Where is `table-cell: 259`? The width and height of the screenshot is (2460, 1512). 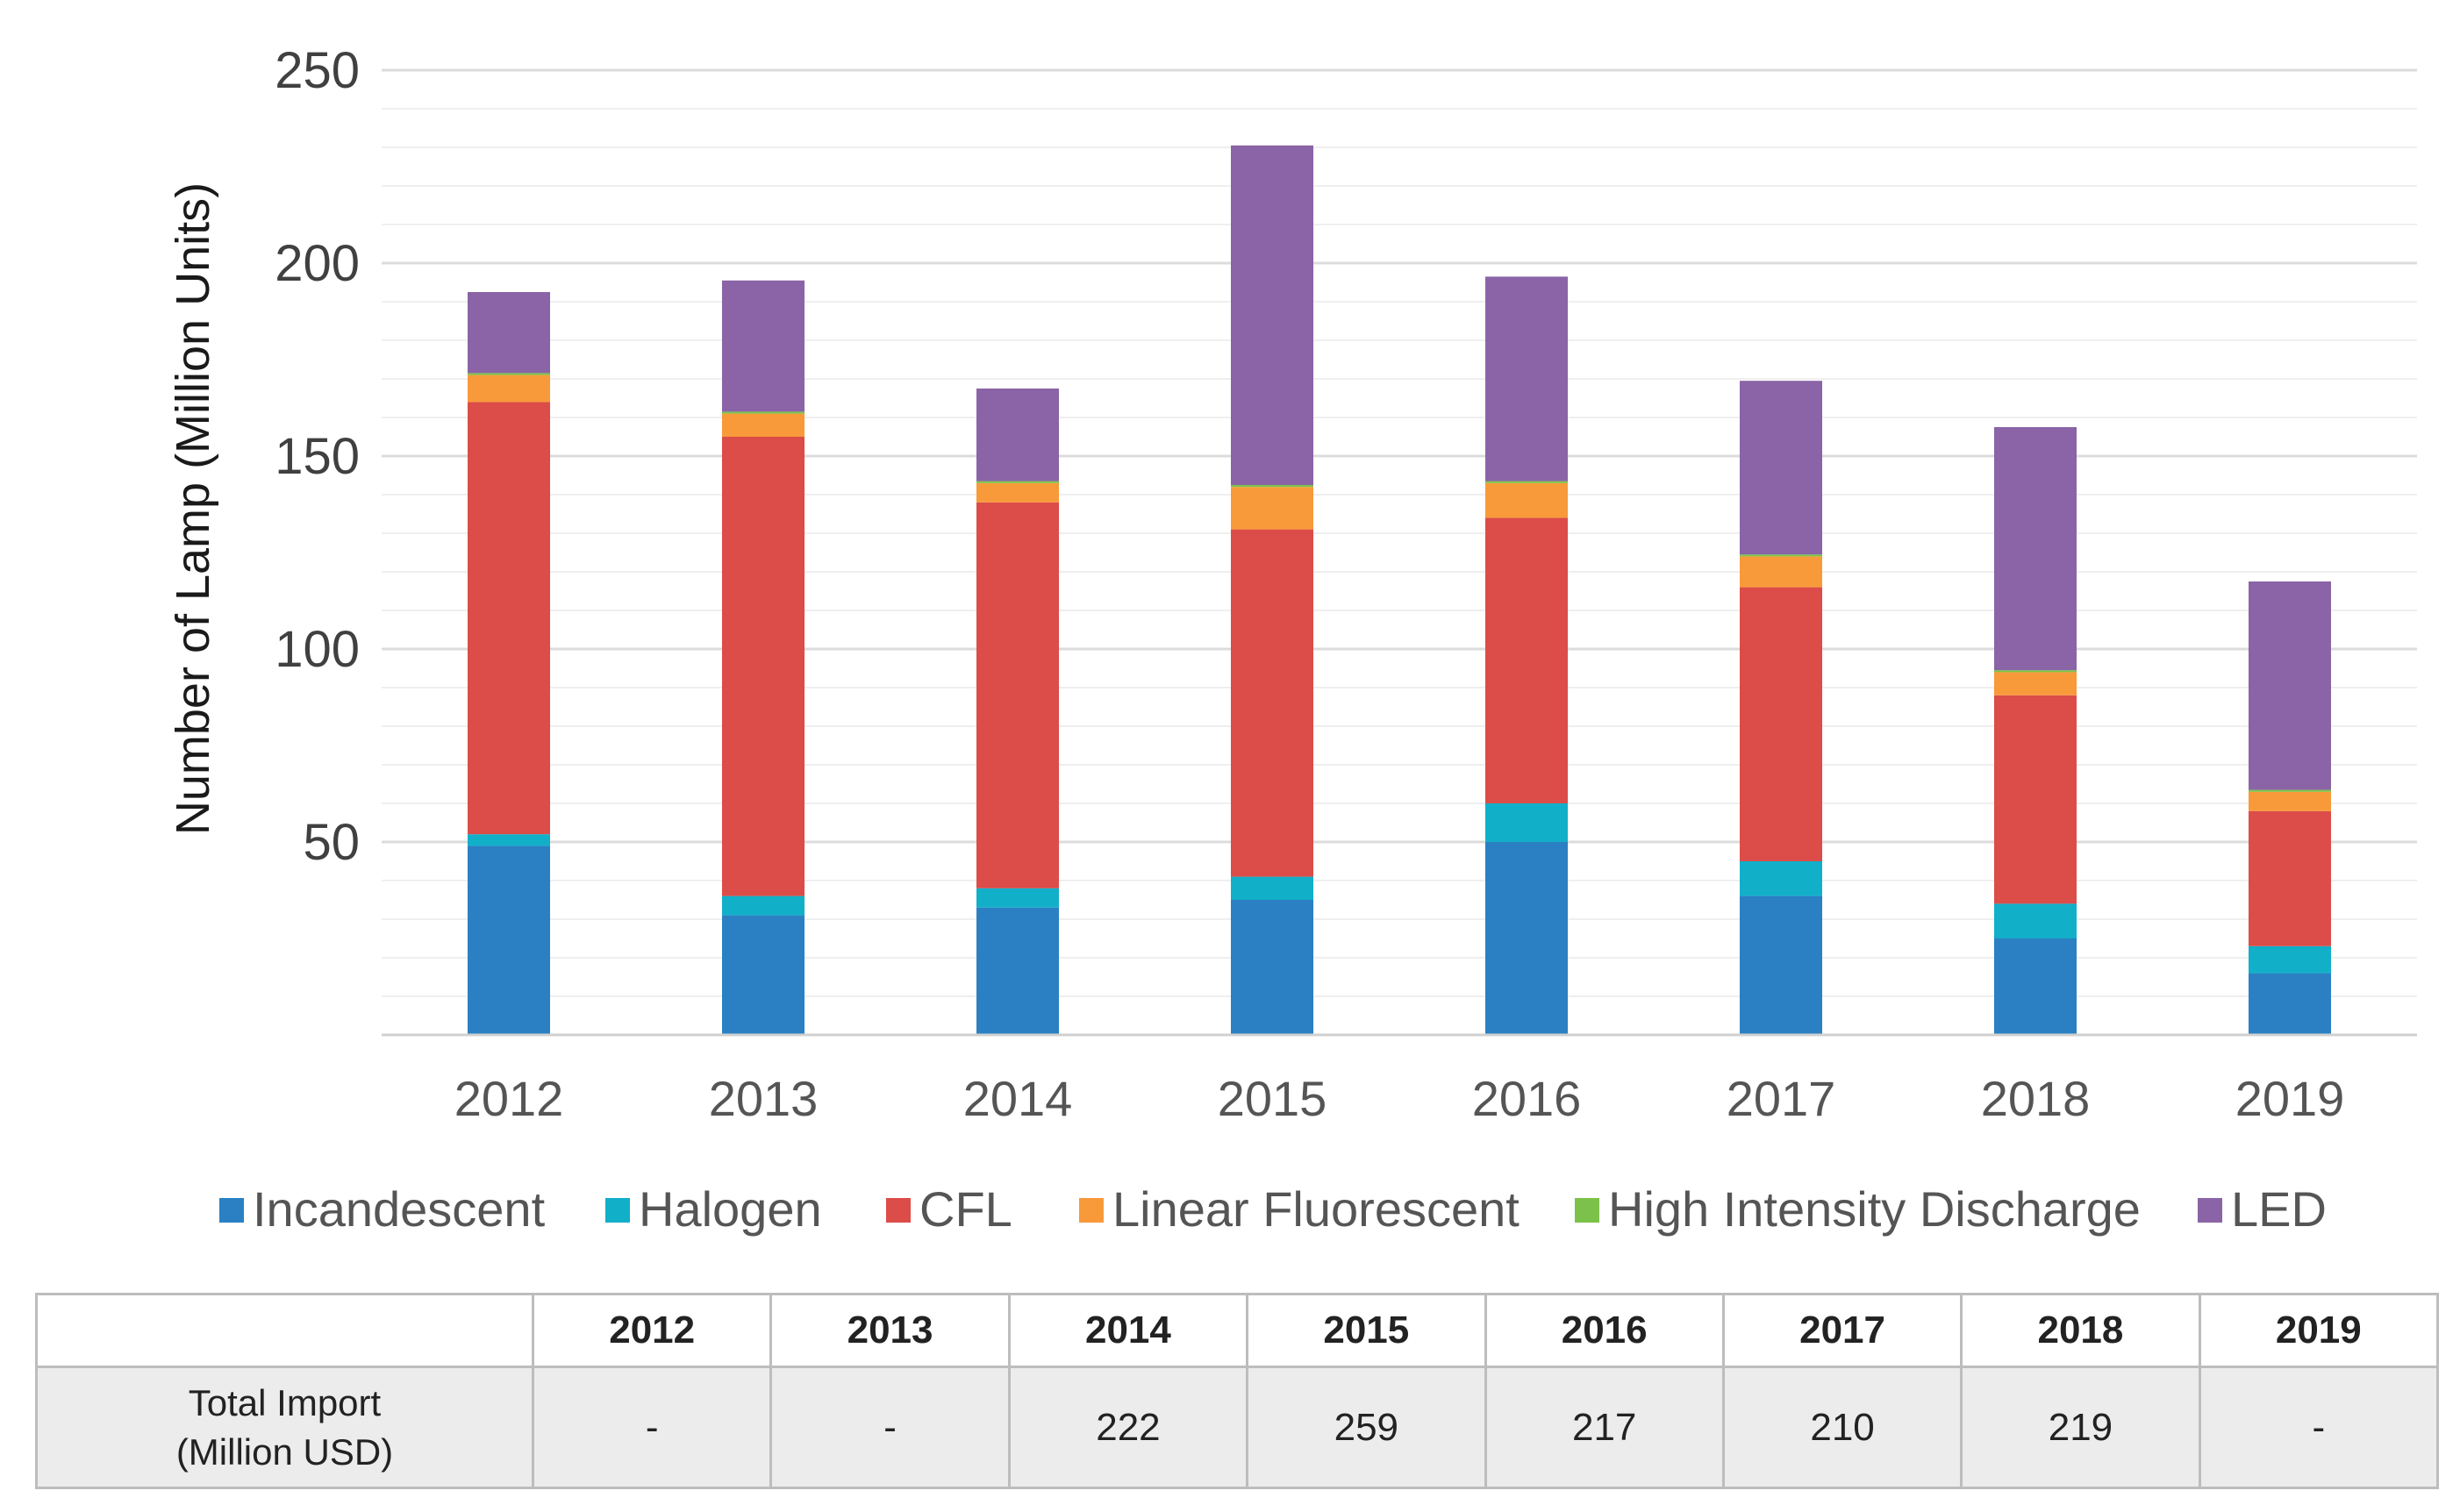
table-cell: 259 is located at coordinates (1366, 1427).